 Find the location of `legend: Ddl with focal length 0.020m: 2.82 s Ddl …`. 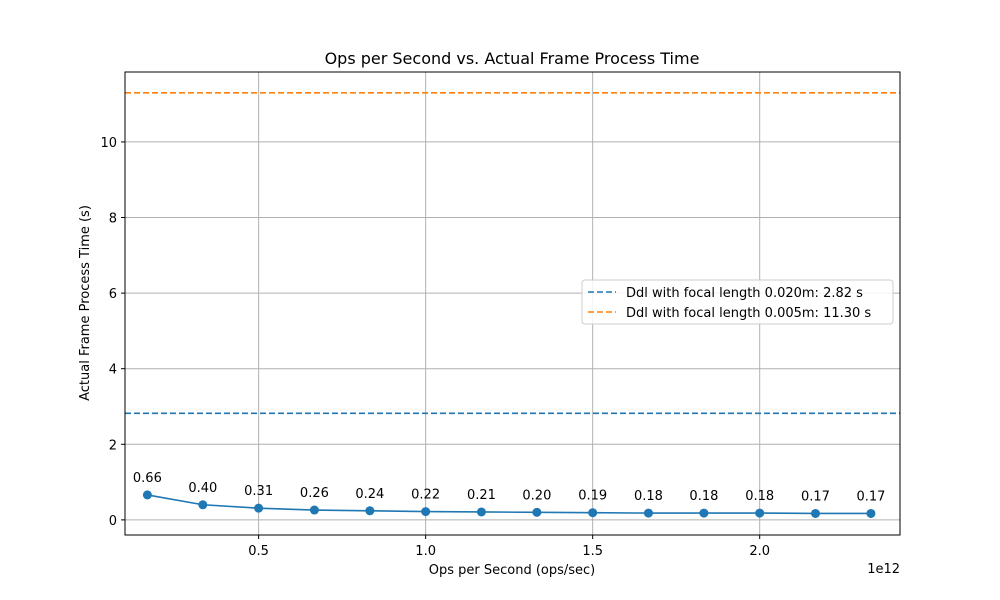

legend: Ddl with focal length 0.020m: 2.82 s Ddl … is located at coordinates (737, 302).